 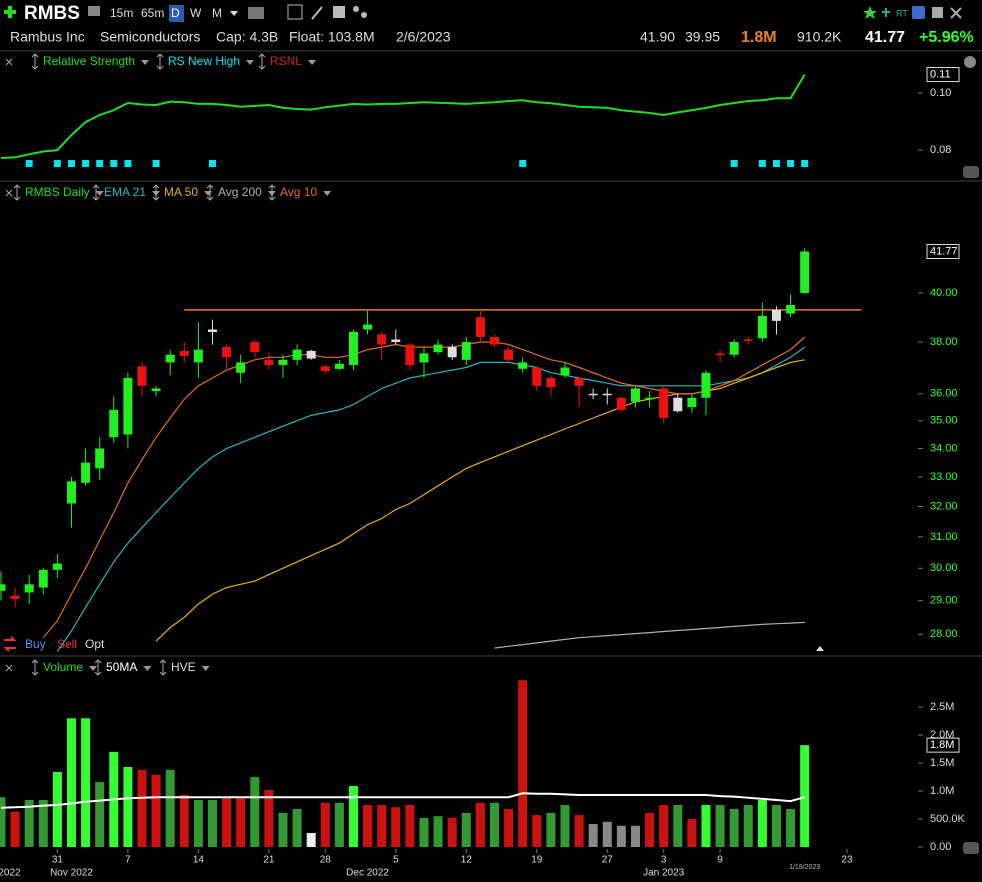 What do you see at coordinates (121, 13) in the screenshot?
I see `interval: 15m` at bounding box center [121, 13].